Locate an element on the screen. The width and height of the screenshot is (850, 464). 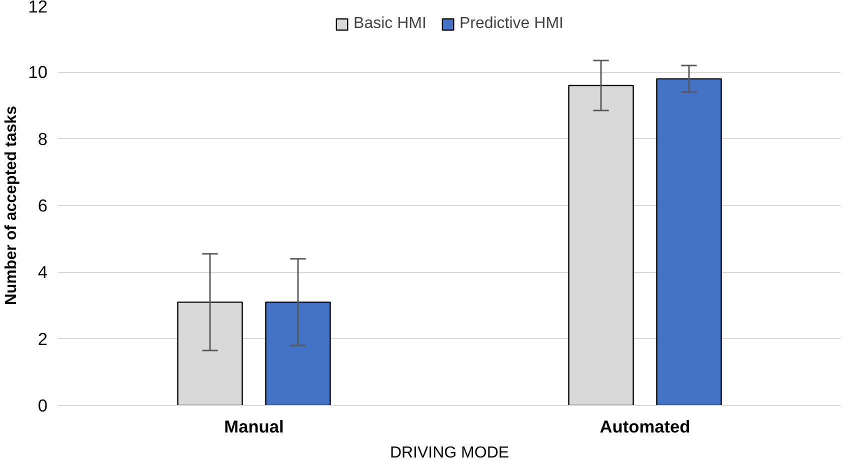
legend-label: Predictive HMI is located at coordinates (511, 24).